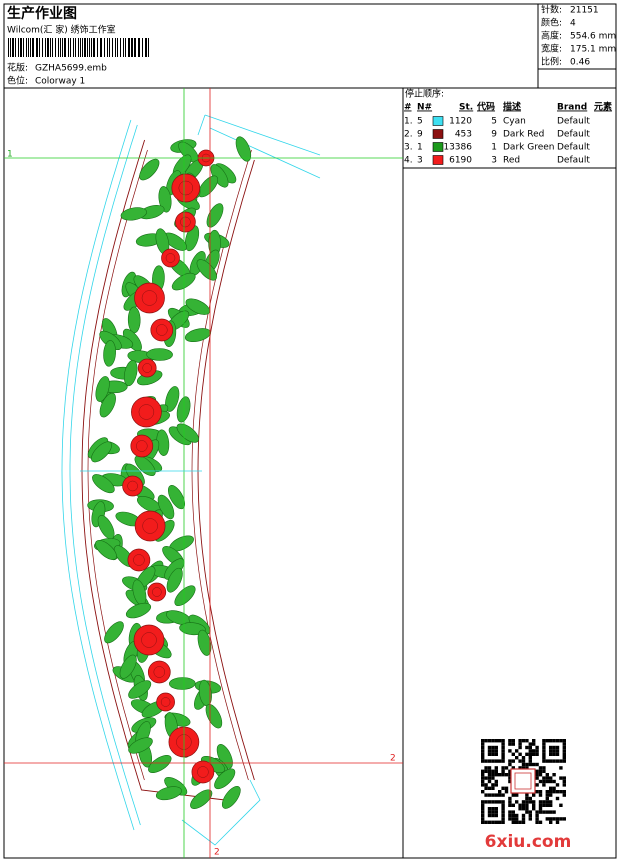  Describe the element at coordinates (514, 122) in the screenshot. I see `row-description: Cyan` at that location.